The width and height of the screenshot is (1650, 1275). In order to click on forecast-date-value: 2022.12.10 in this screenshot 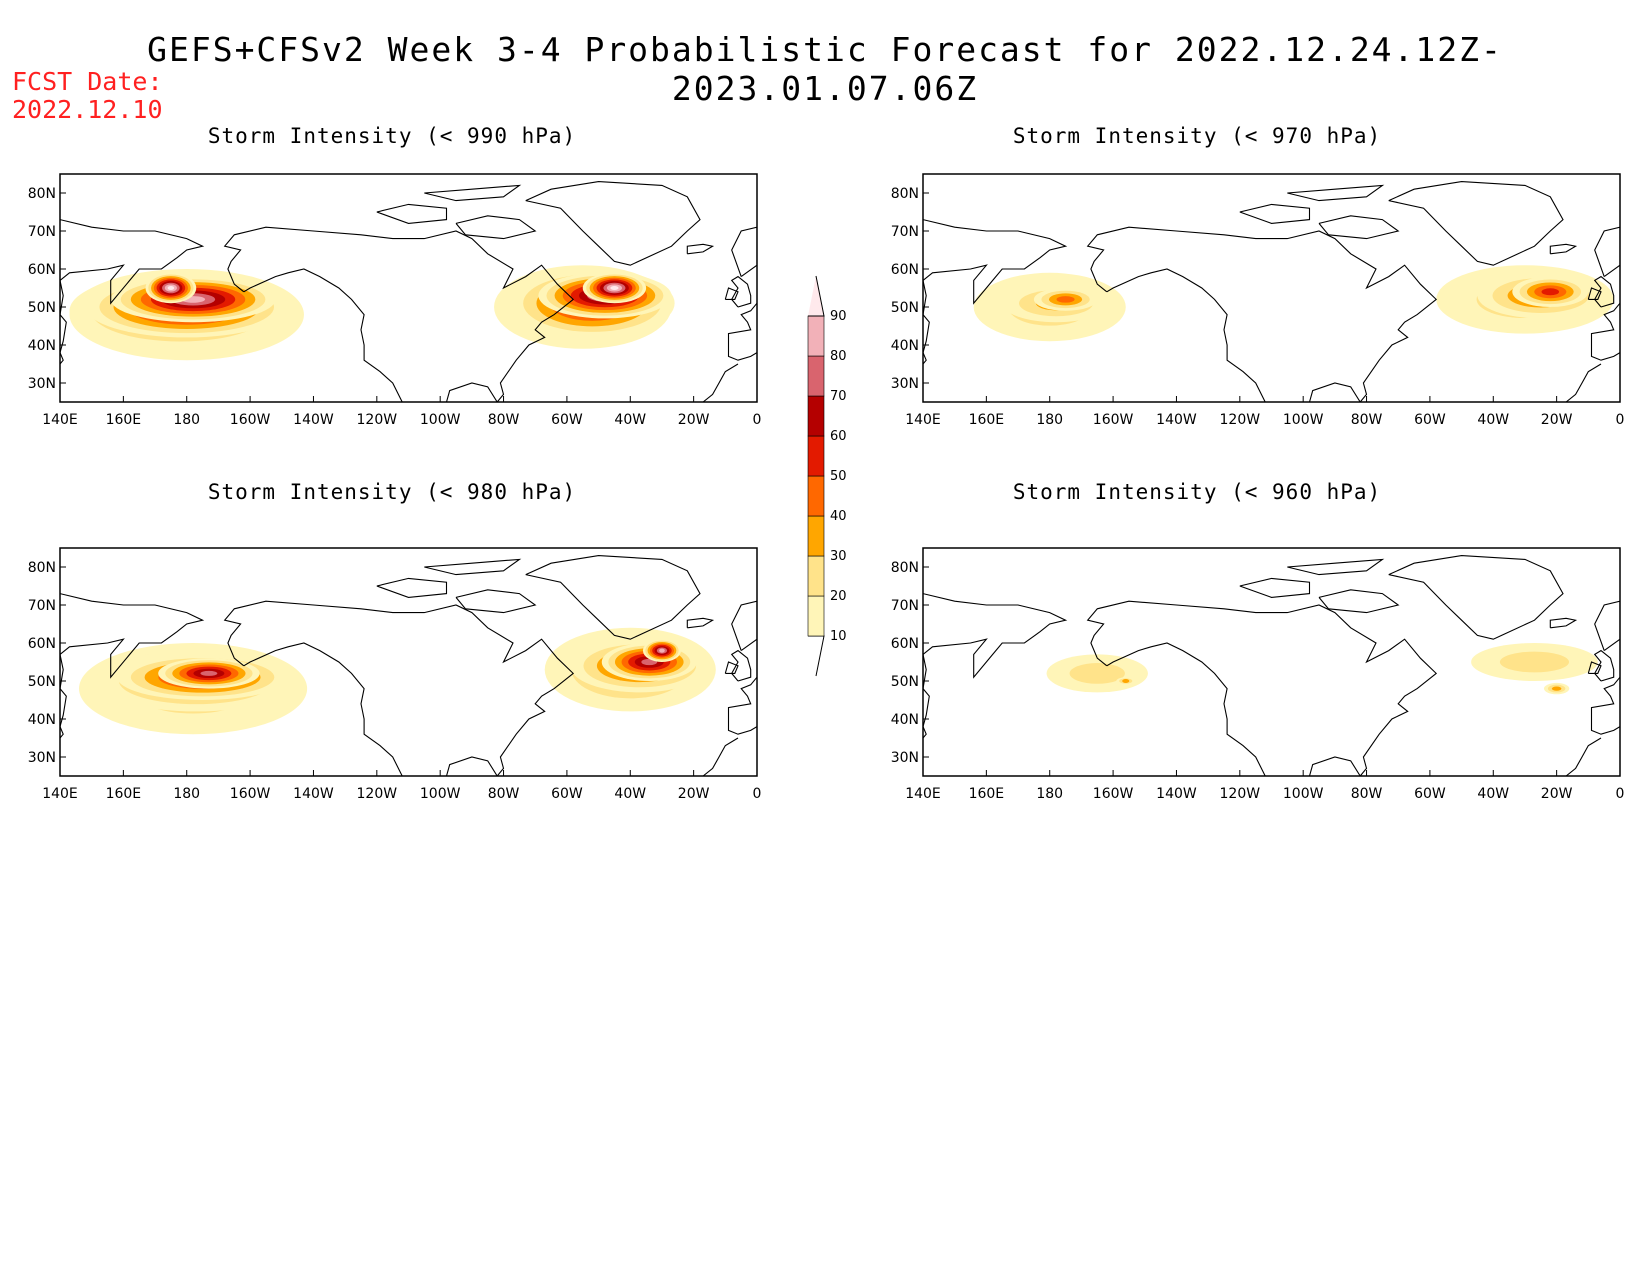, I will do `click(87, 109)`.